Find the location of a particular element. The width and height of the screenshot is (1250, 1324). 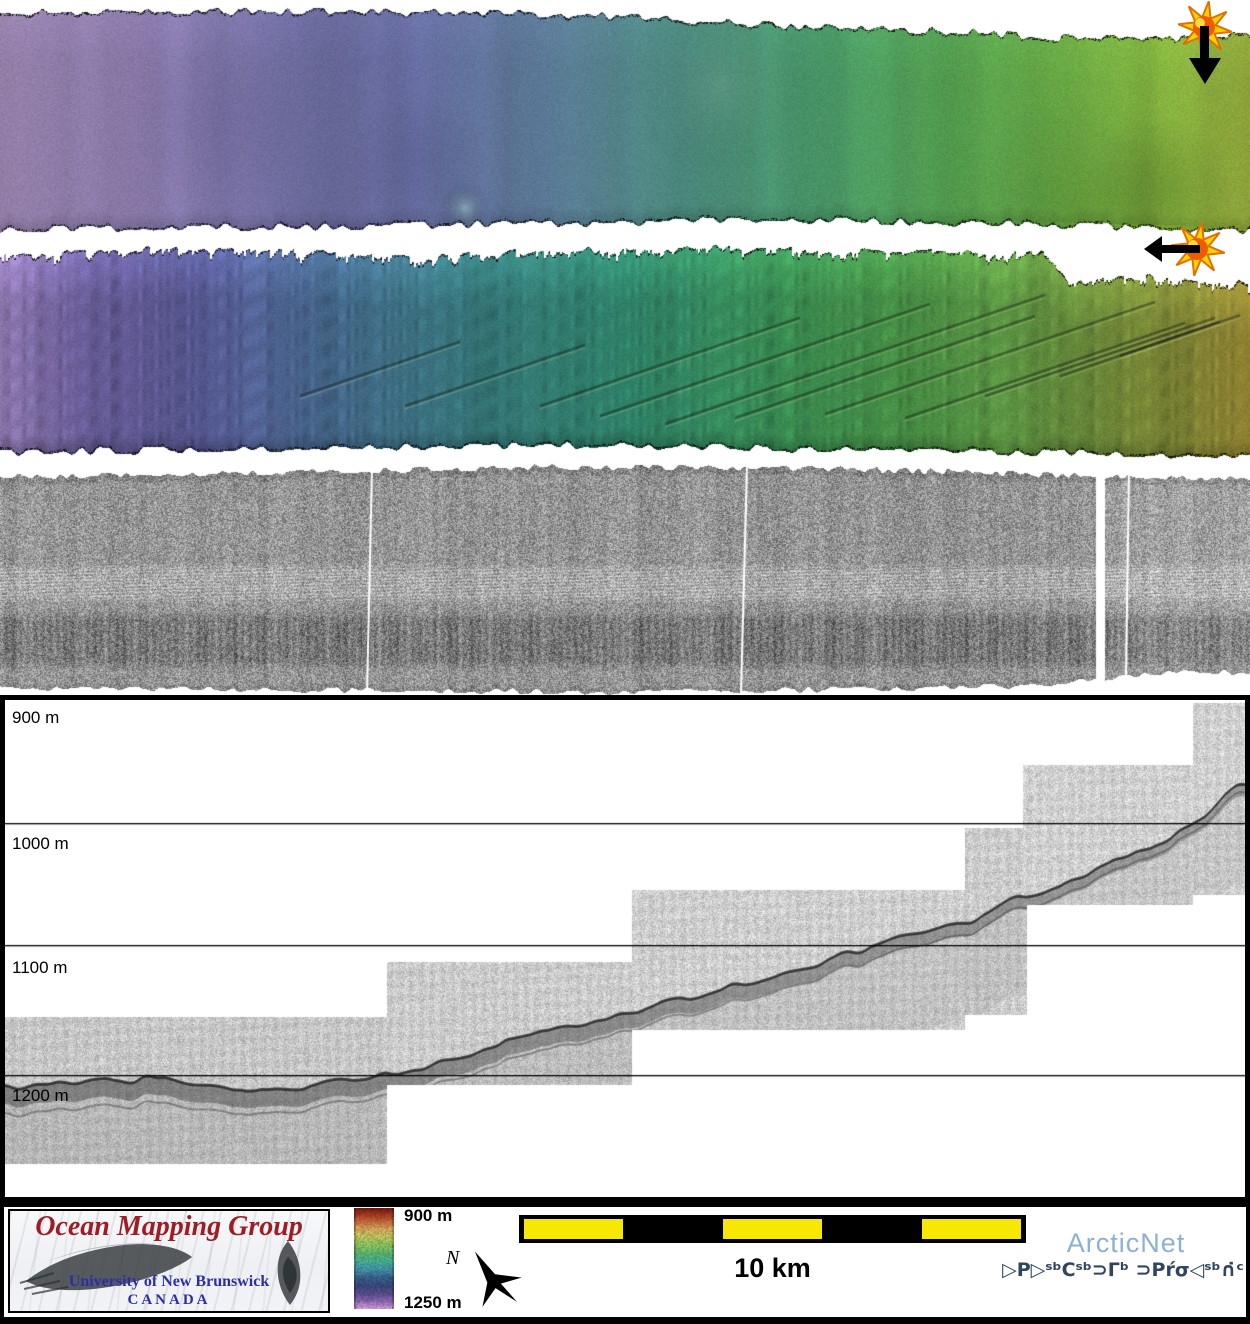

scale-bar is located at coordinates (772, 1229).